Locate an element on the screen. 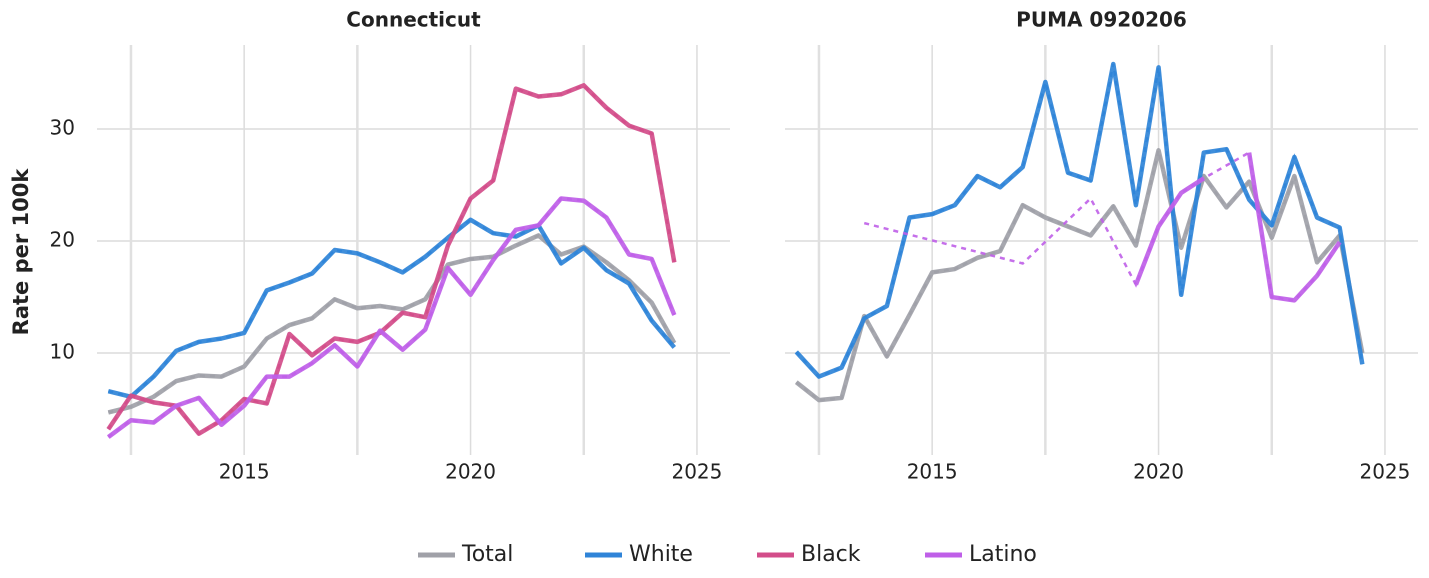 The width and height of the screenshot is (1429, 578). legend-label: Total is located at coordinates (487, 554).